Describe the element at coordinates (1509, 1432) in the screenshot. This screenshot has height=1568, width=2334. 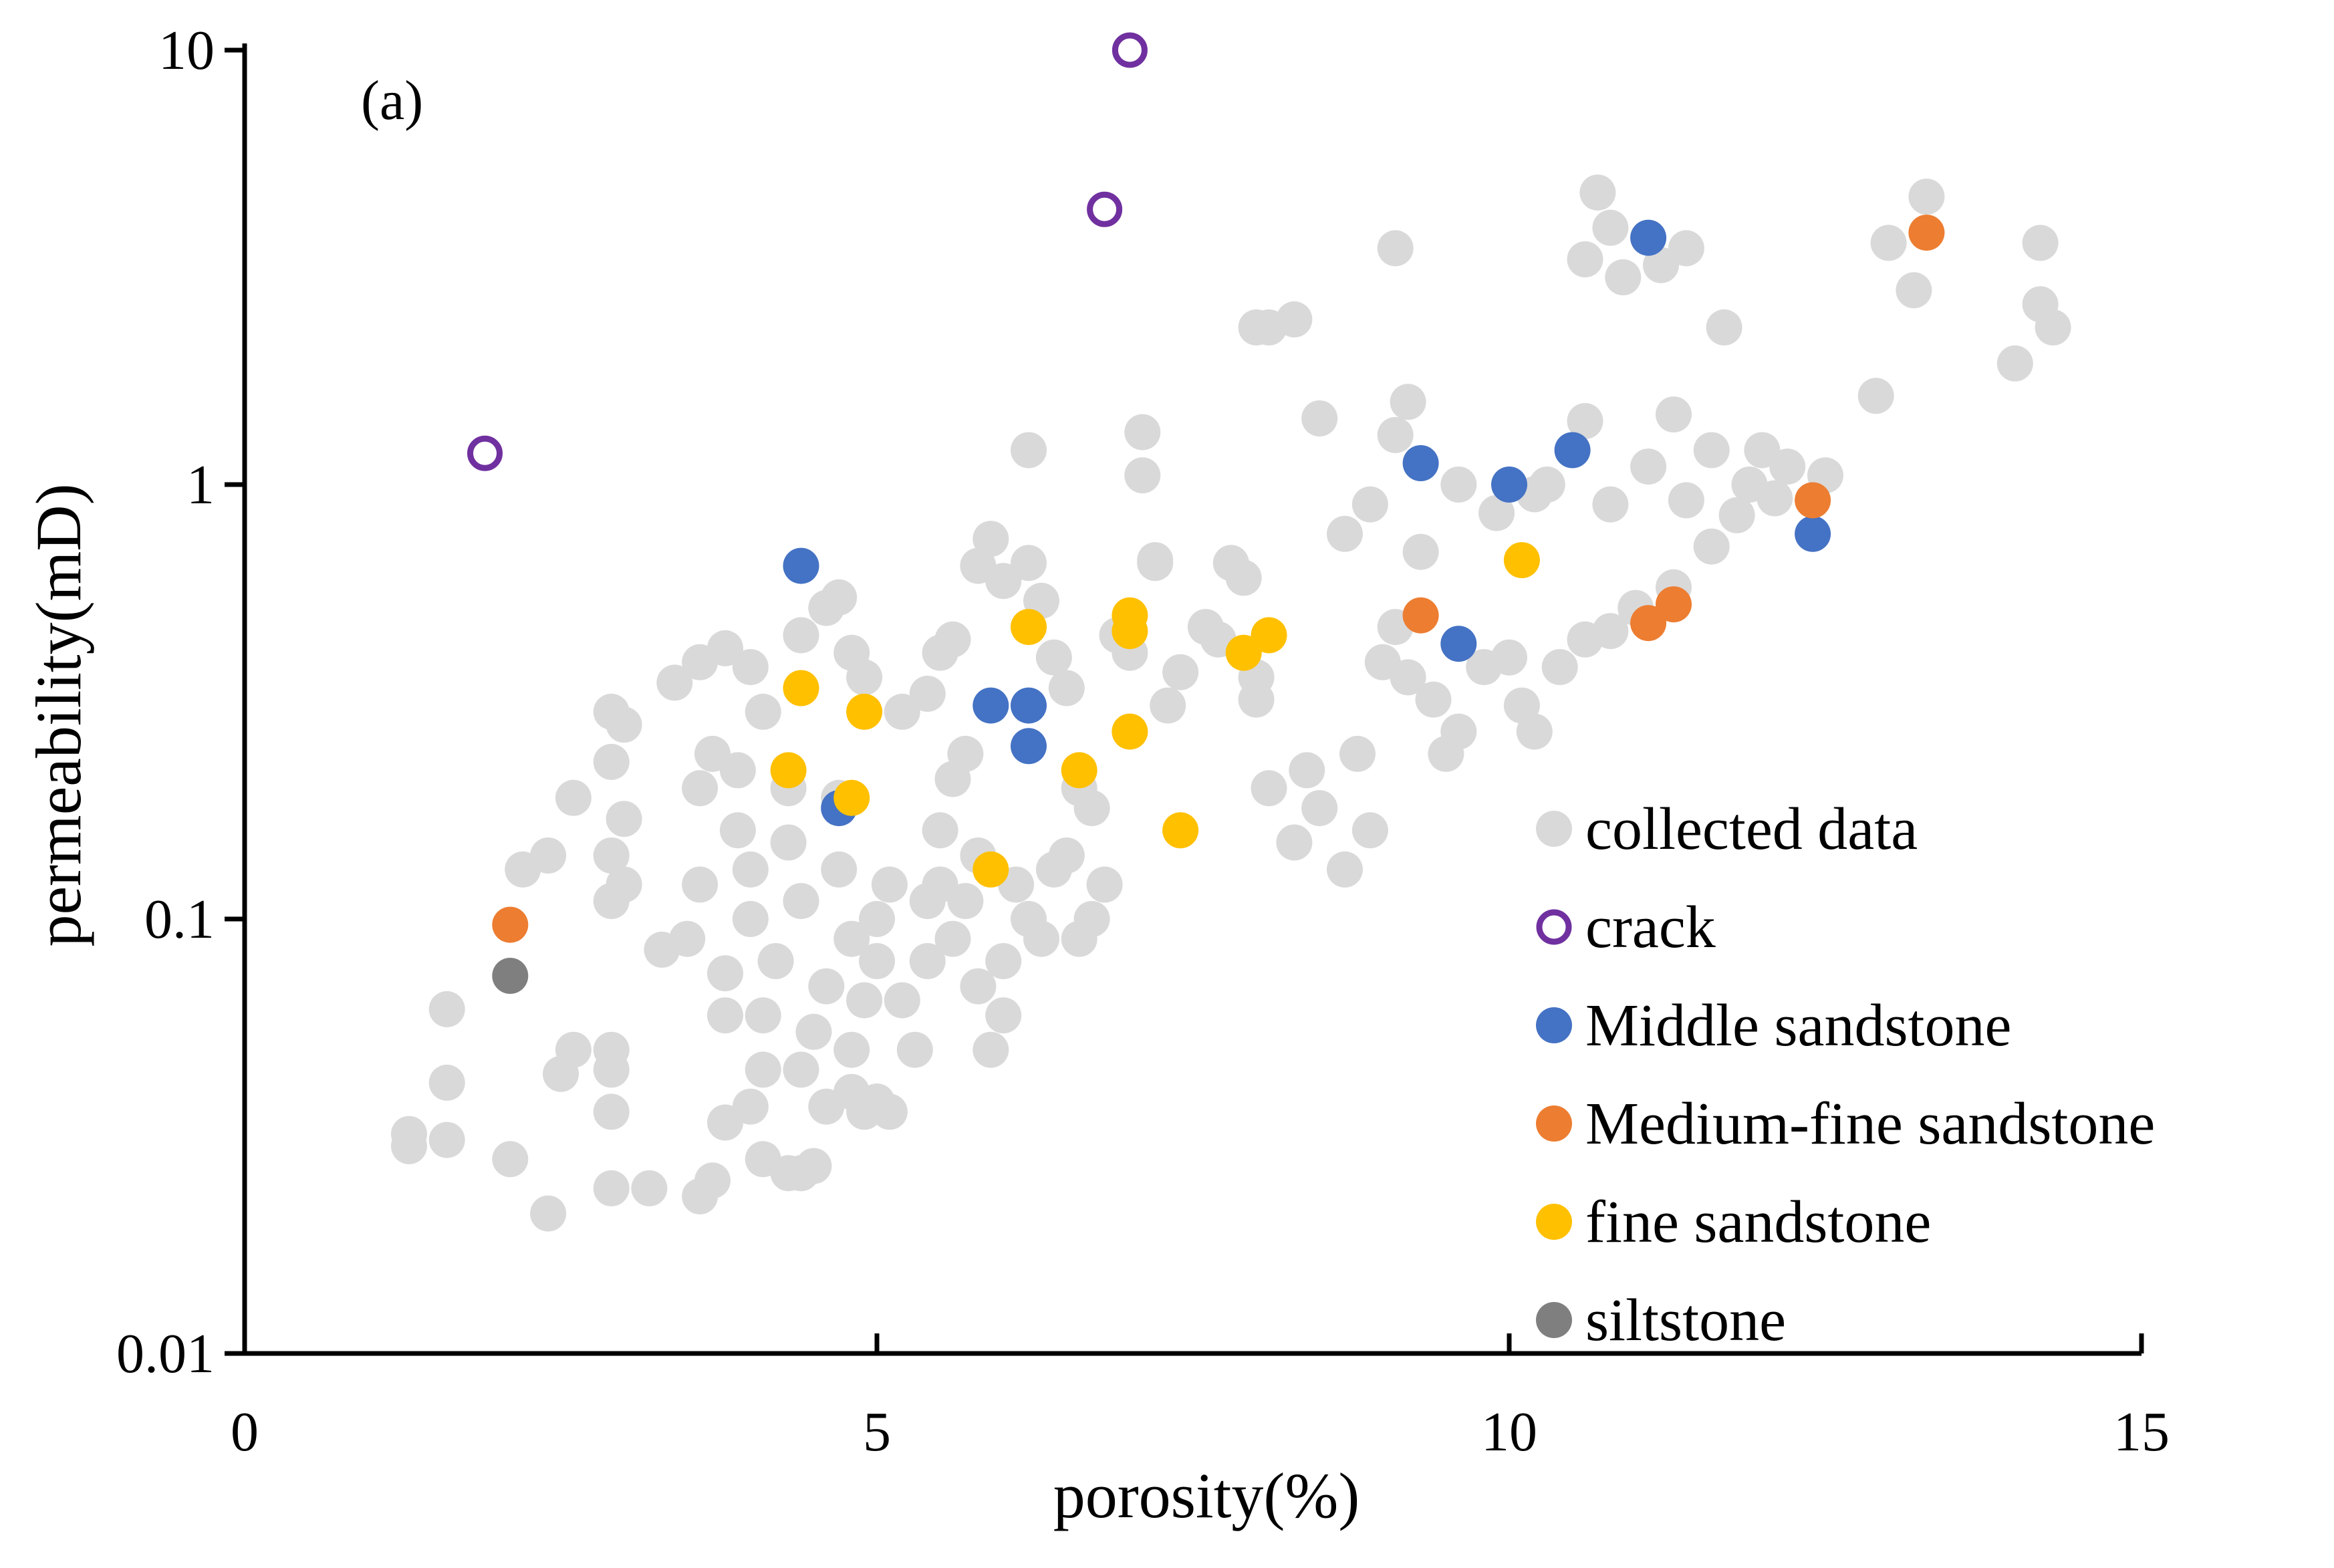
I see `x-tick-label: 10` at that location.